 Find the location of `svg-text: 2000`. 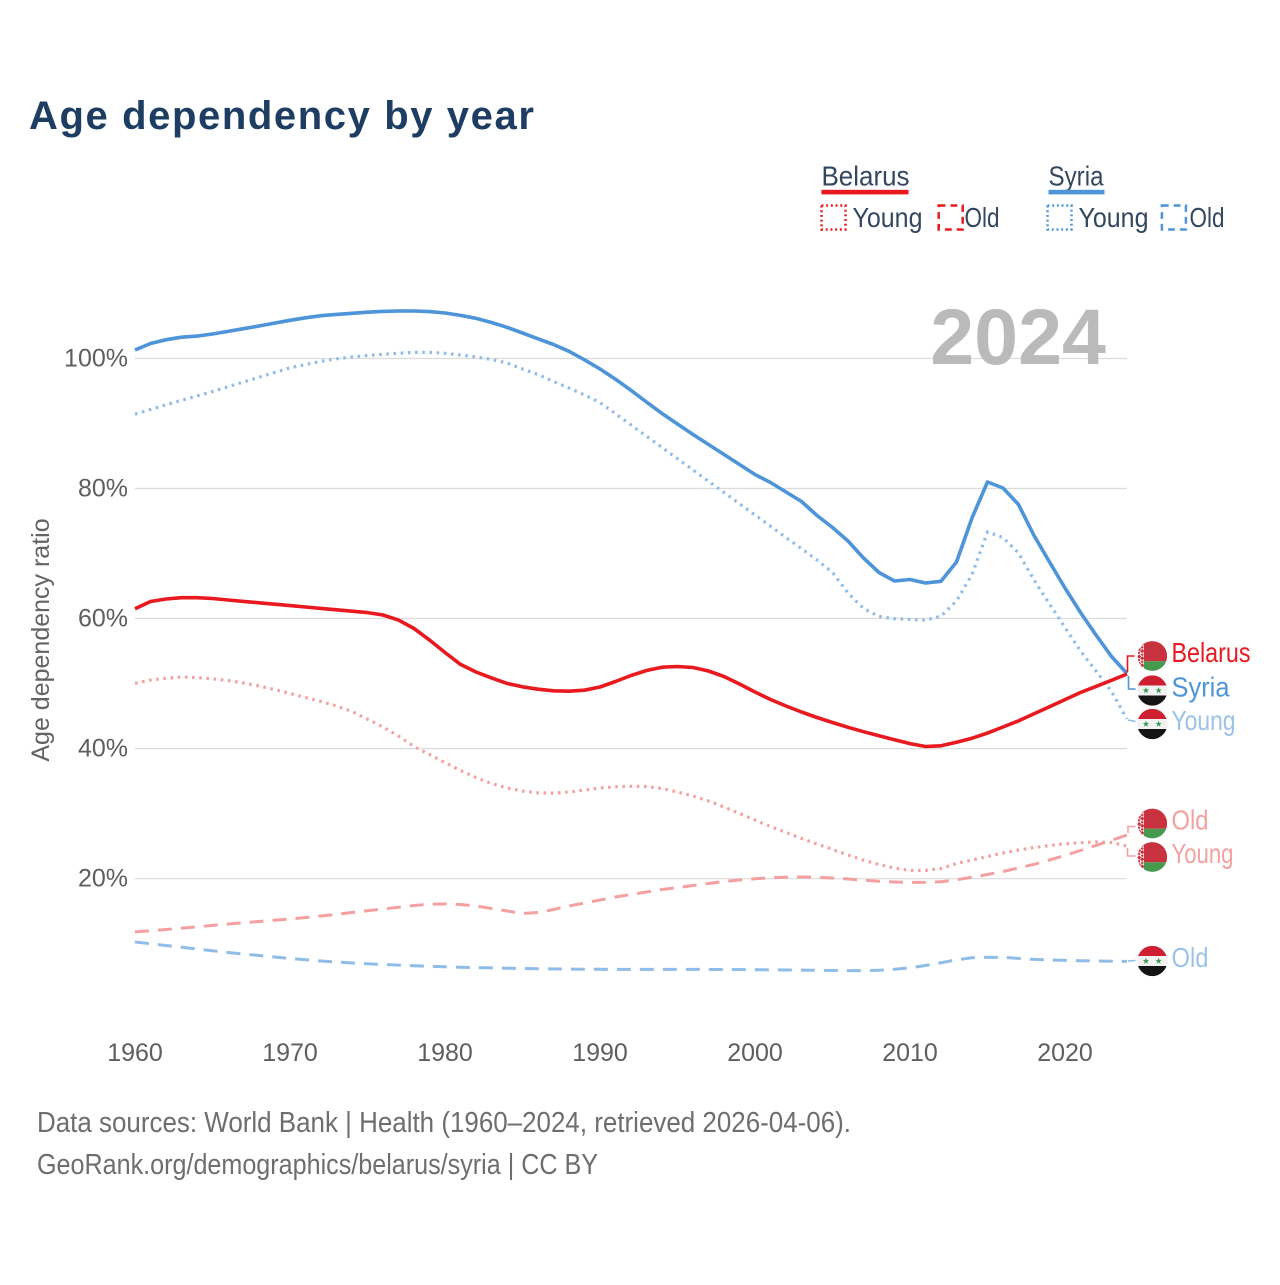

svg-text: 2000 is located at coordinates (755, 1053).